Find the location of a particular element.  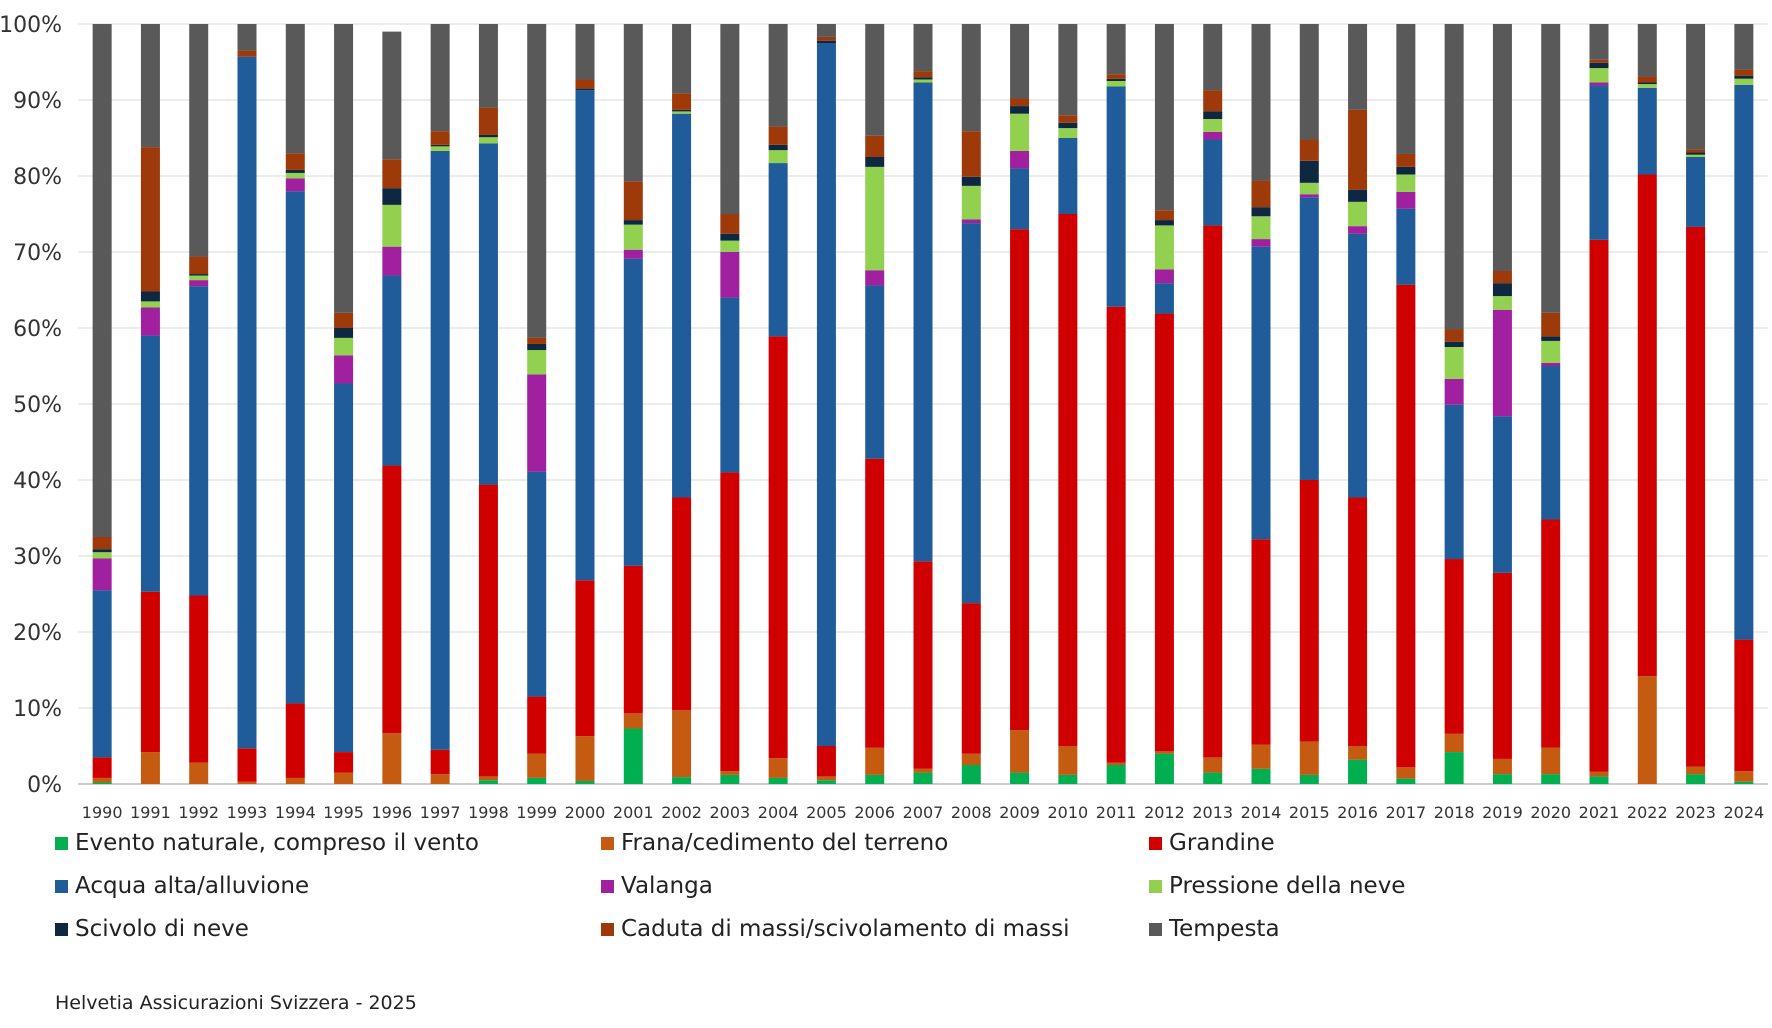

y-tick-label: 20% is located at coordinates (37, 633).